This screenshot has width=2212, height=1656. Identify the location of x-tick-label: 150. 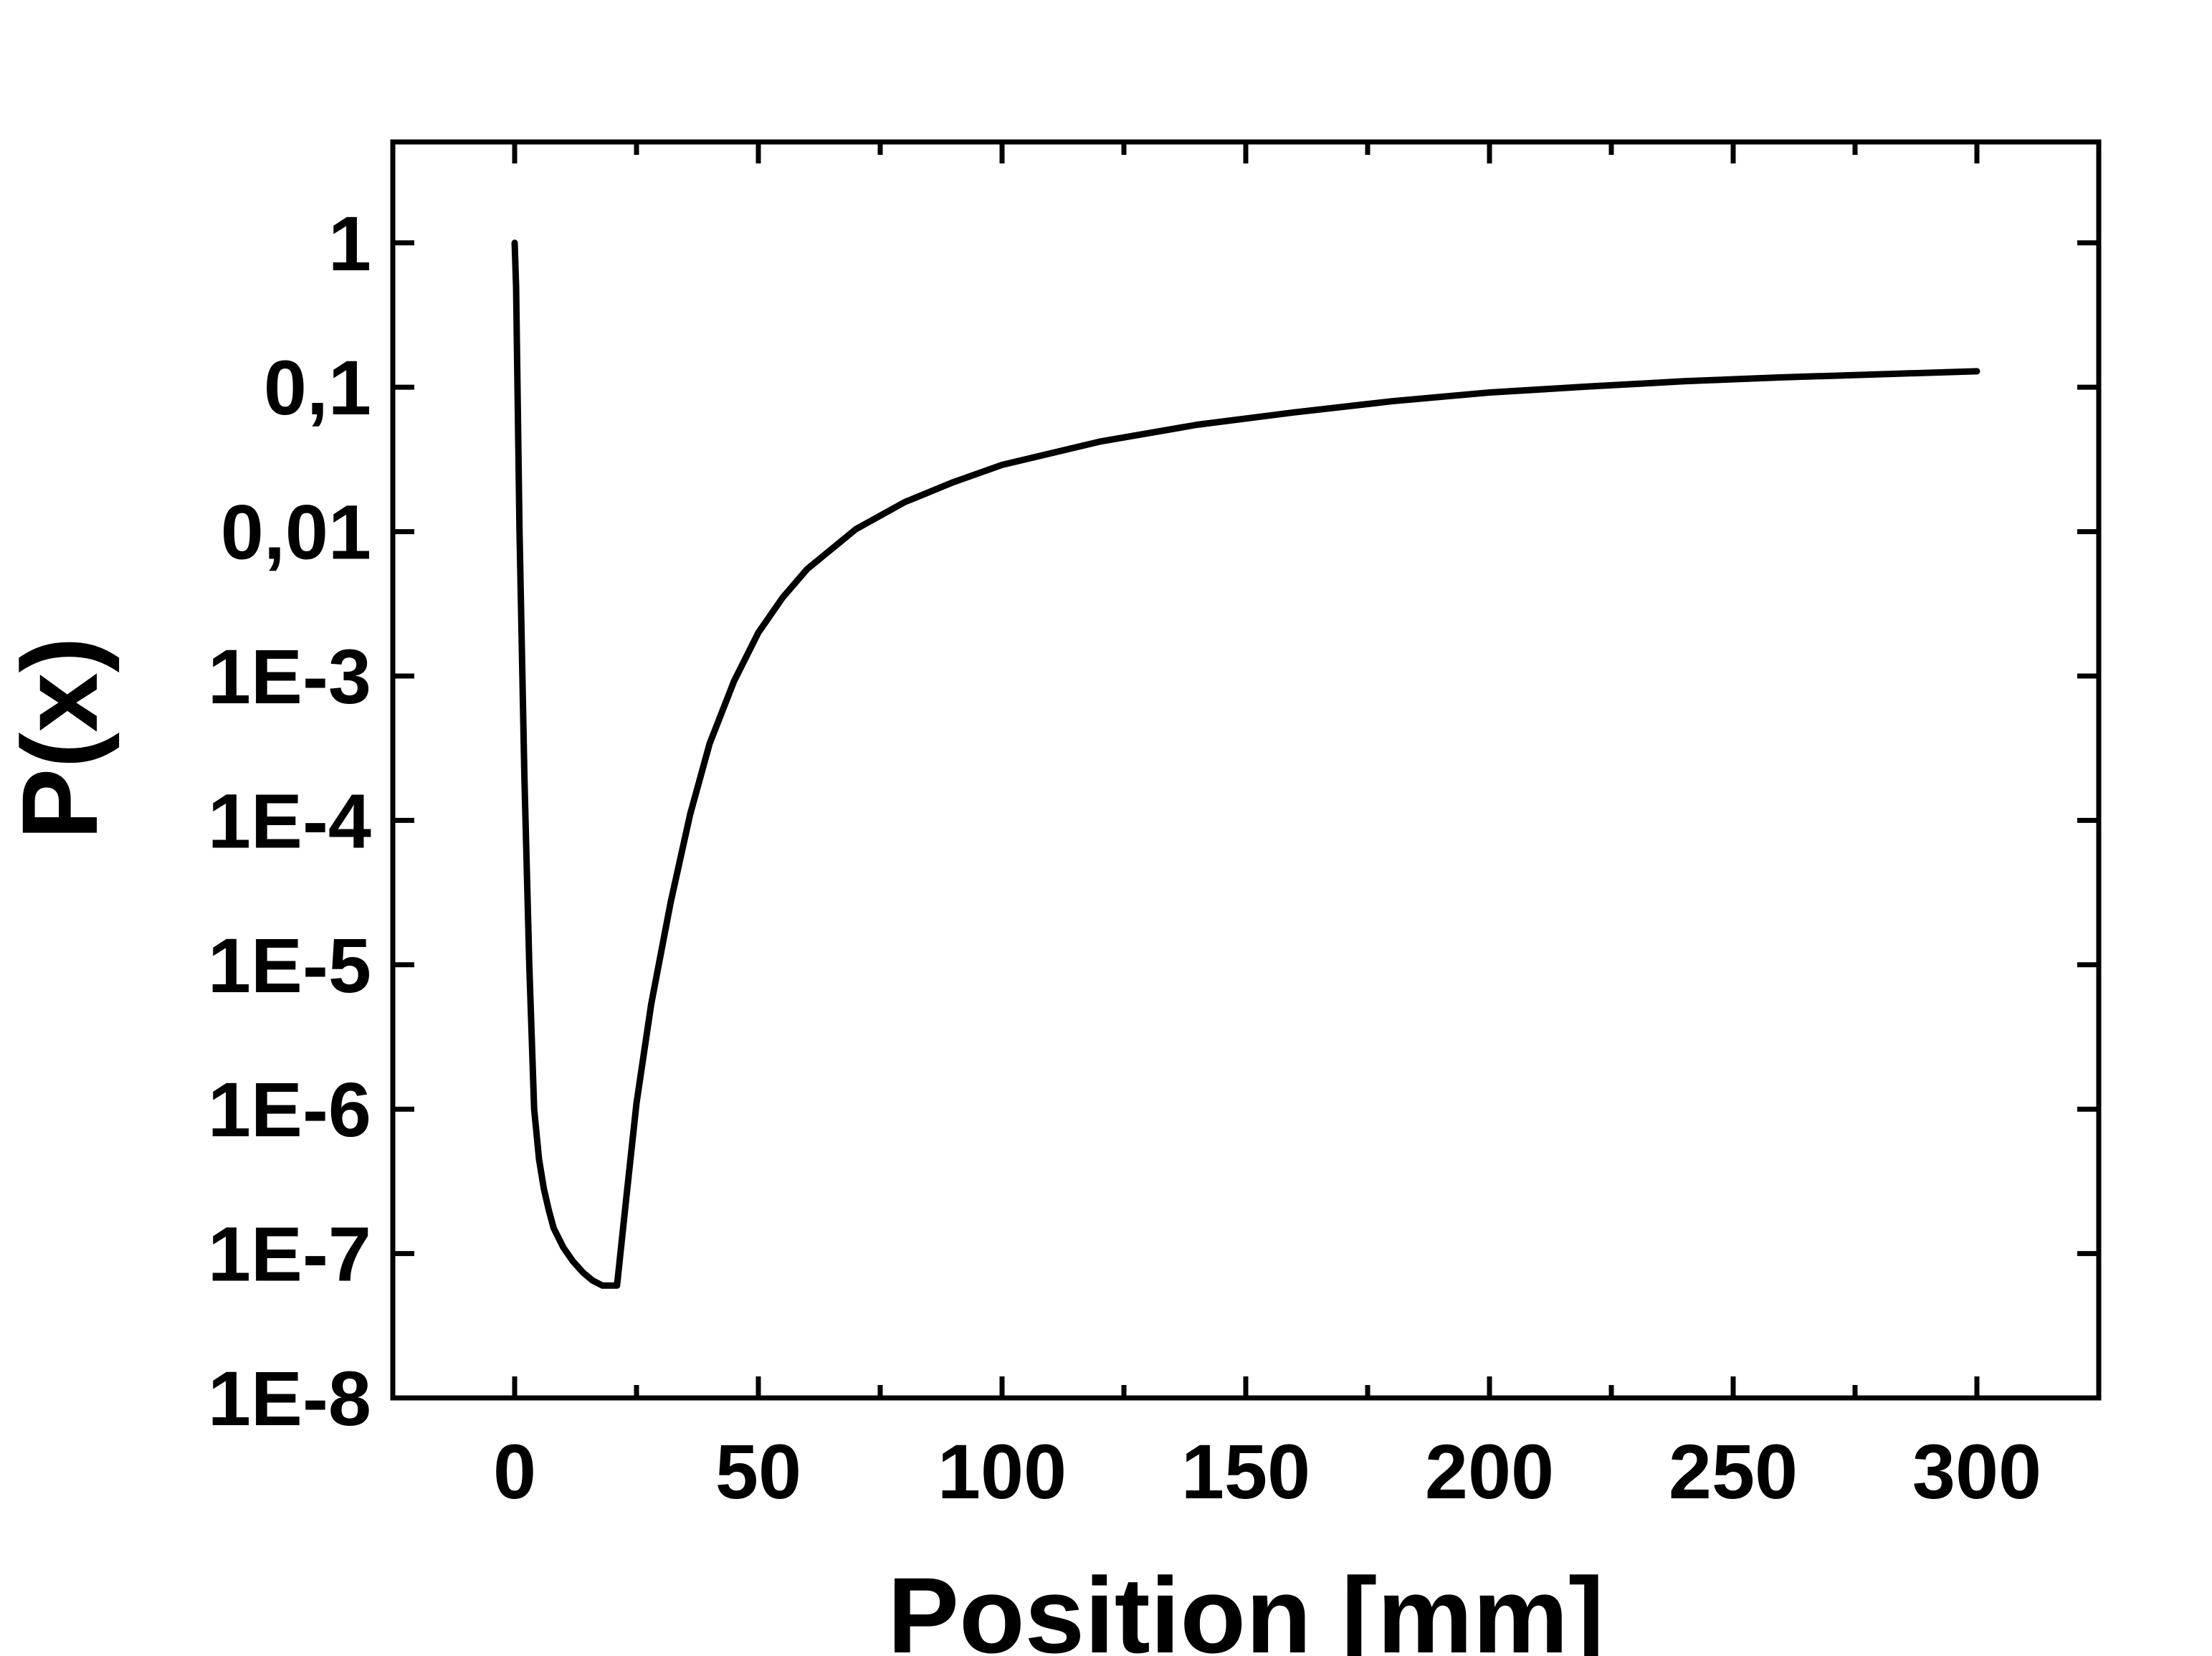
(1245, 1471).